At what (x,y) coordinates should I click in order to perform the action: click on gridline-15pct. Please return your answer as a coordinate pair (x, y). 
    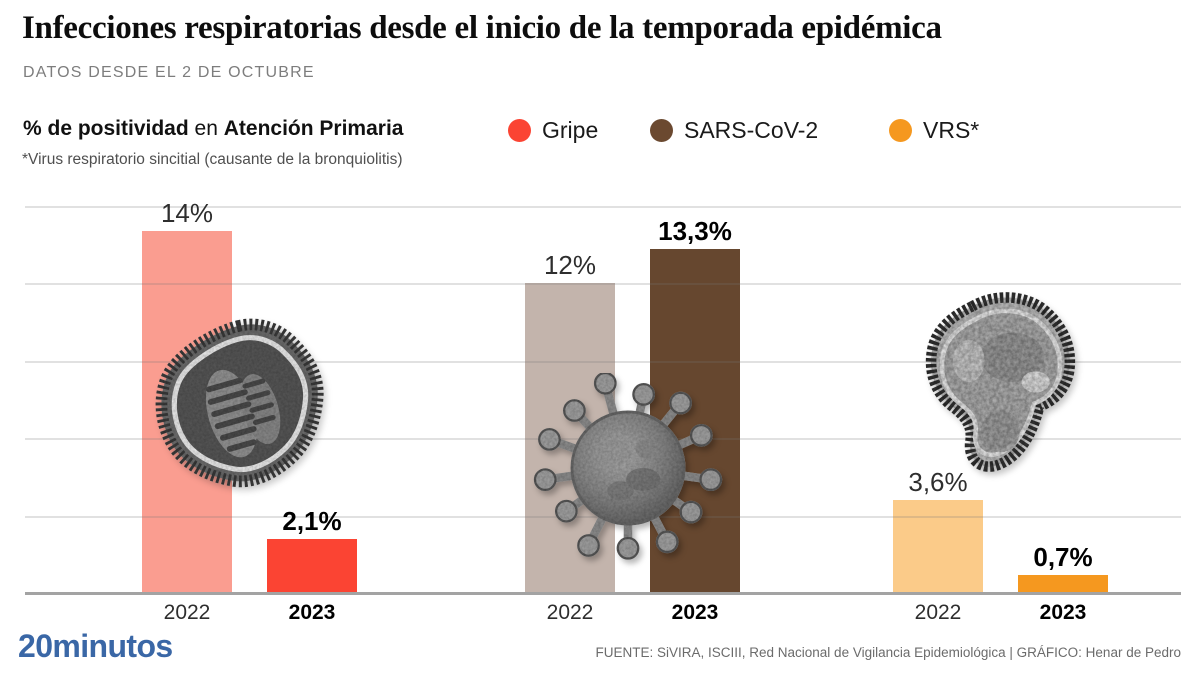
    Looking at the image, I should click on (603, 206).